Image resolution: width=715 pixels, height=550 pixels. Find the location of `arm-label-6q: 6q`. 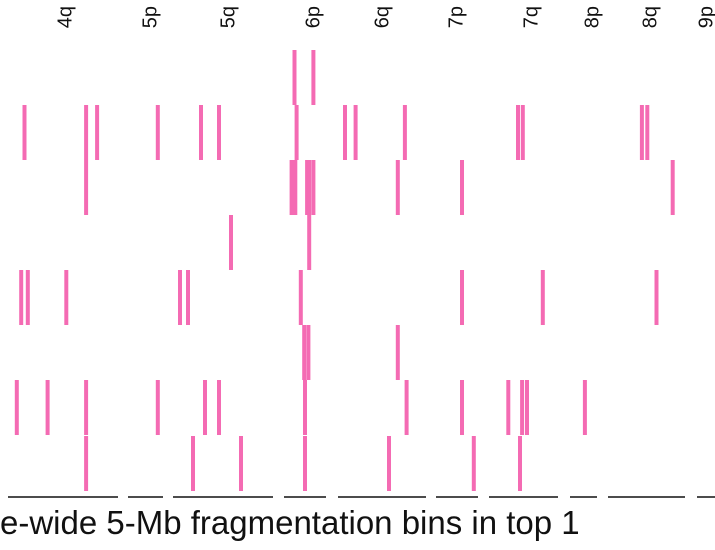

arm-label-6q: 6q is located at coordinates (382, 17).